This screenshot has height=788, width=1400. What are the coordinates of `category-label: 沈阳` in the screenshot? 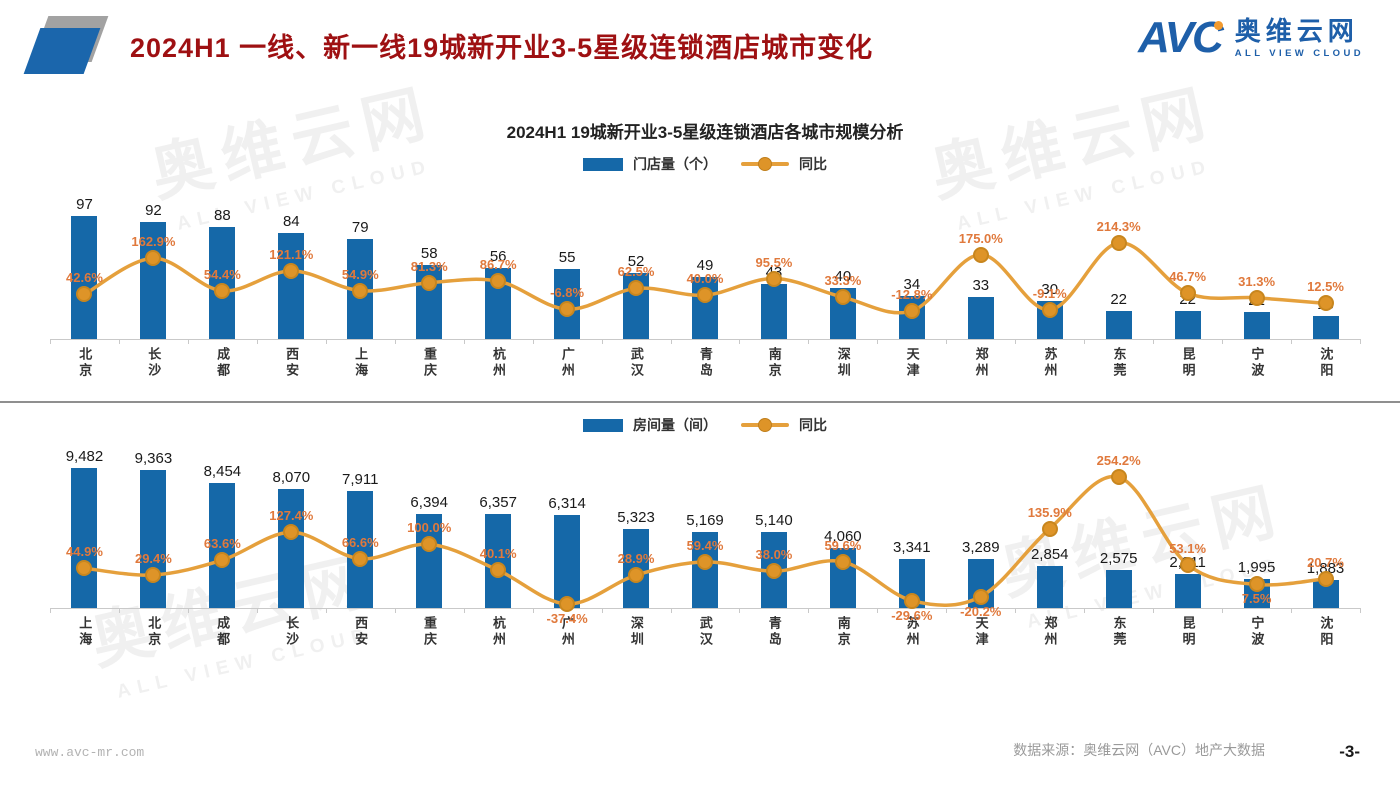 It's located at (1326, 363).